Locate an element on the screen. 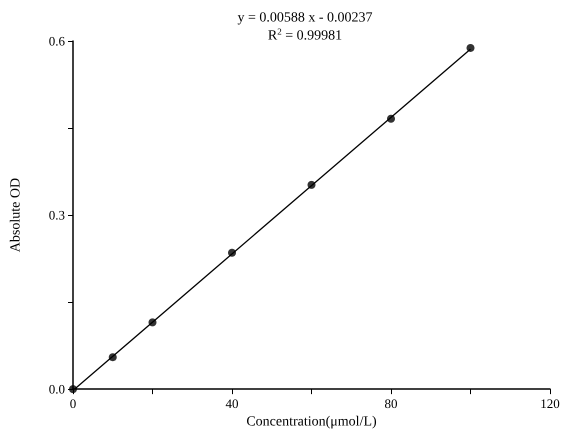 Image resolution: width=566 pixels, height=434 pixels. y-tick-label: 0.3 is located at coordinates (56, 215).